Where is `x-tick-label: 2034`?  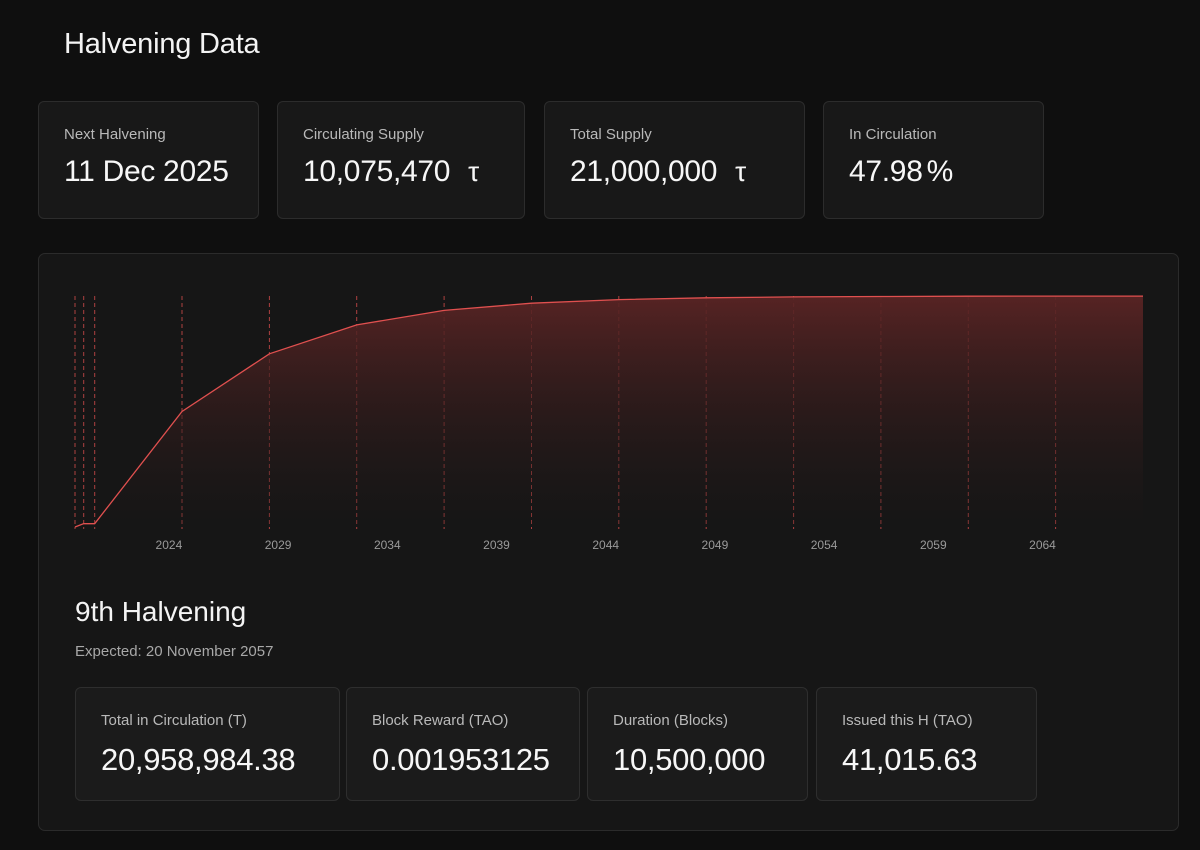
x-tick-label: 2034 is located at coordinates (387, 545).